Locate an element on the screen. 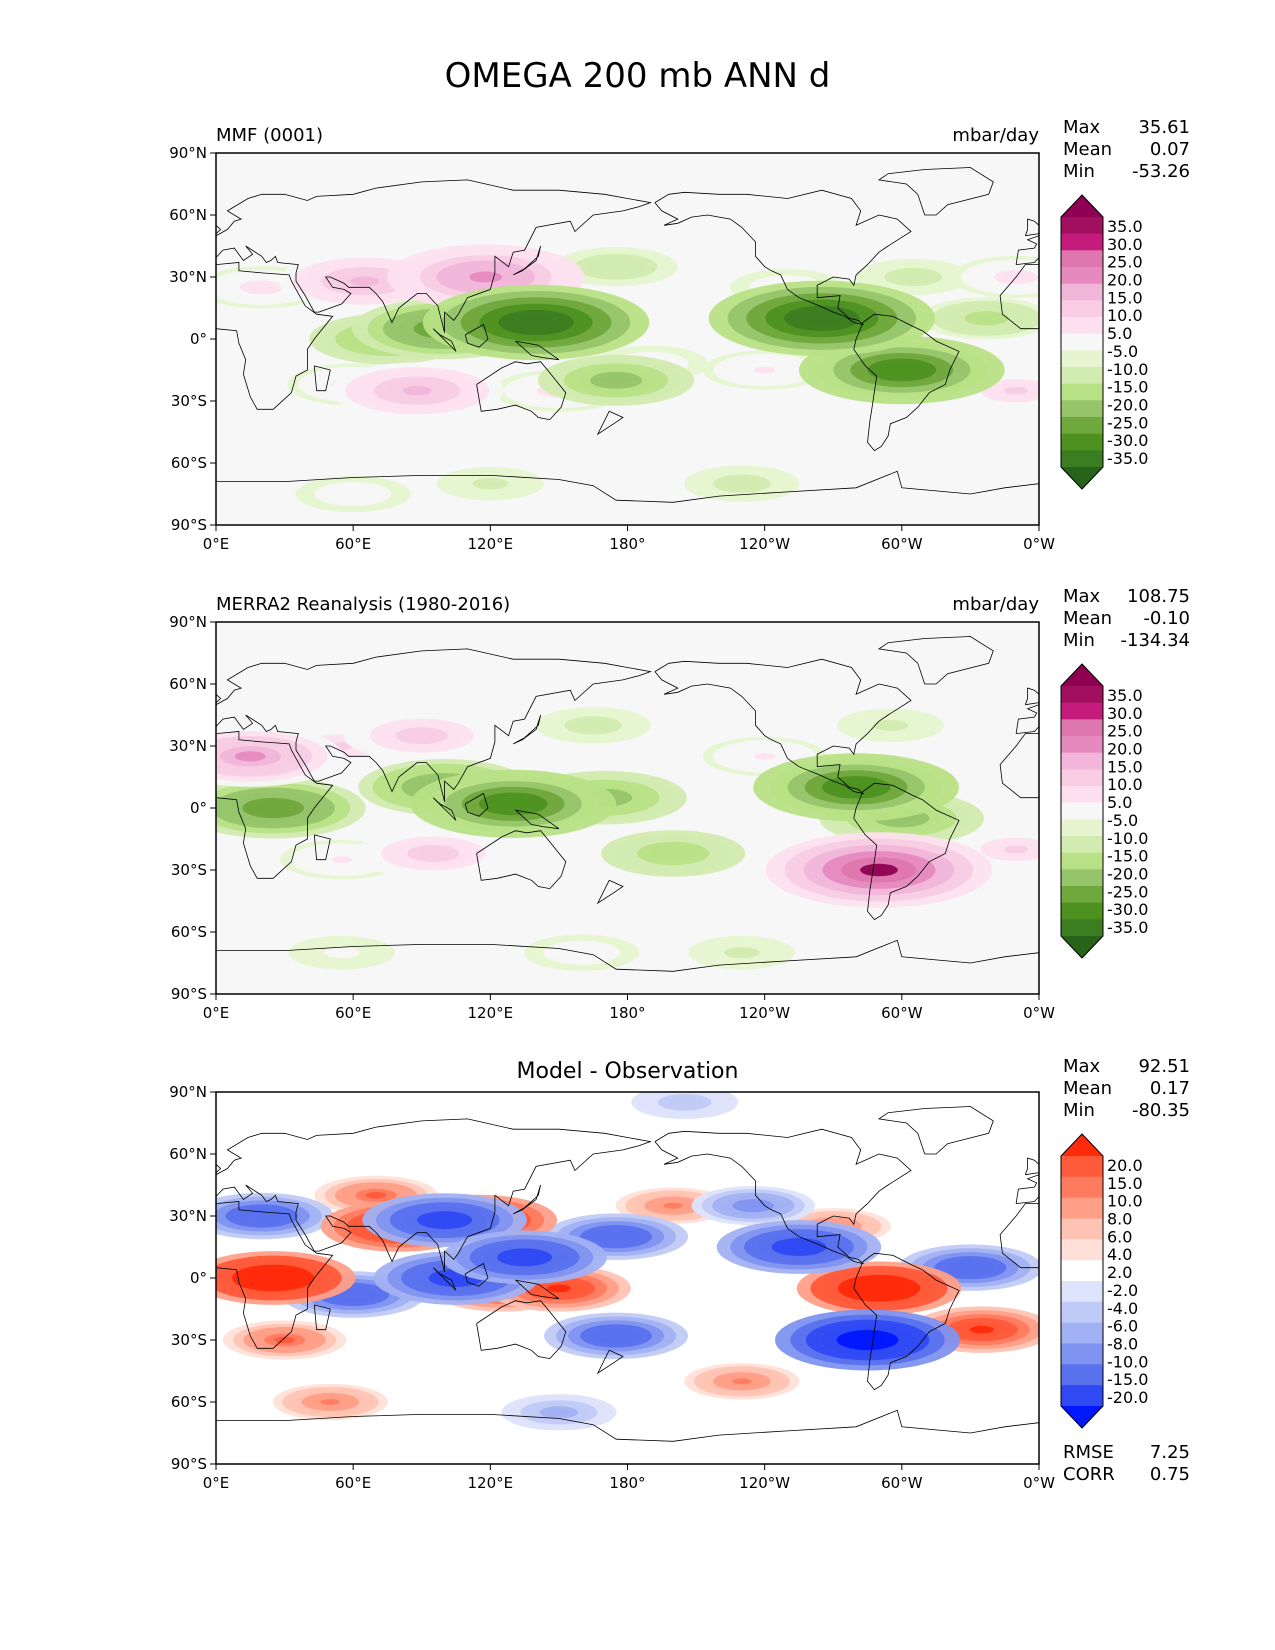 This screenshot has width=1275, height=1650. panel-title-left: MERRA2 Reanalysis (1980-2016) is located at coordinates (363, 604).